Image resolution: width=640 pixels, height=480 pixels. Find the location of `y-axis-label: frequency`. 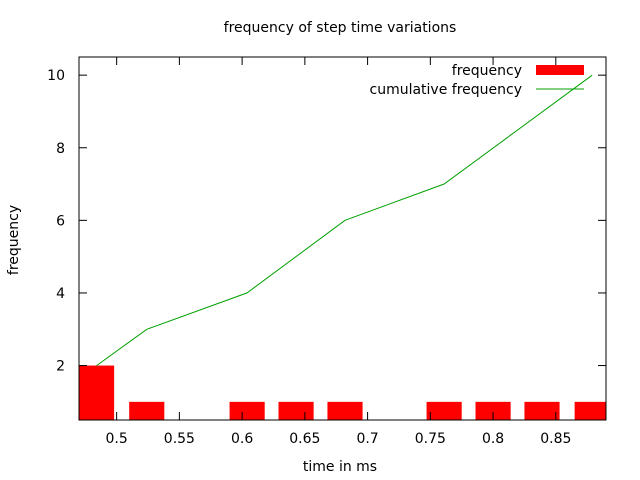

y-axis-label: frequency is located at coordinates (14, 240).